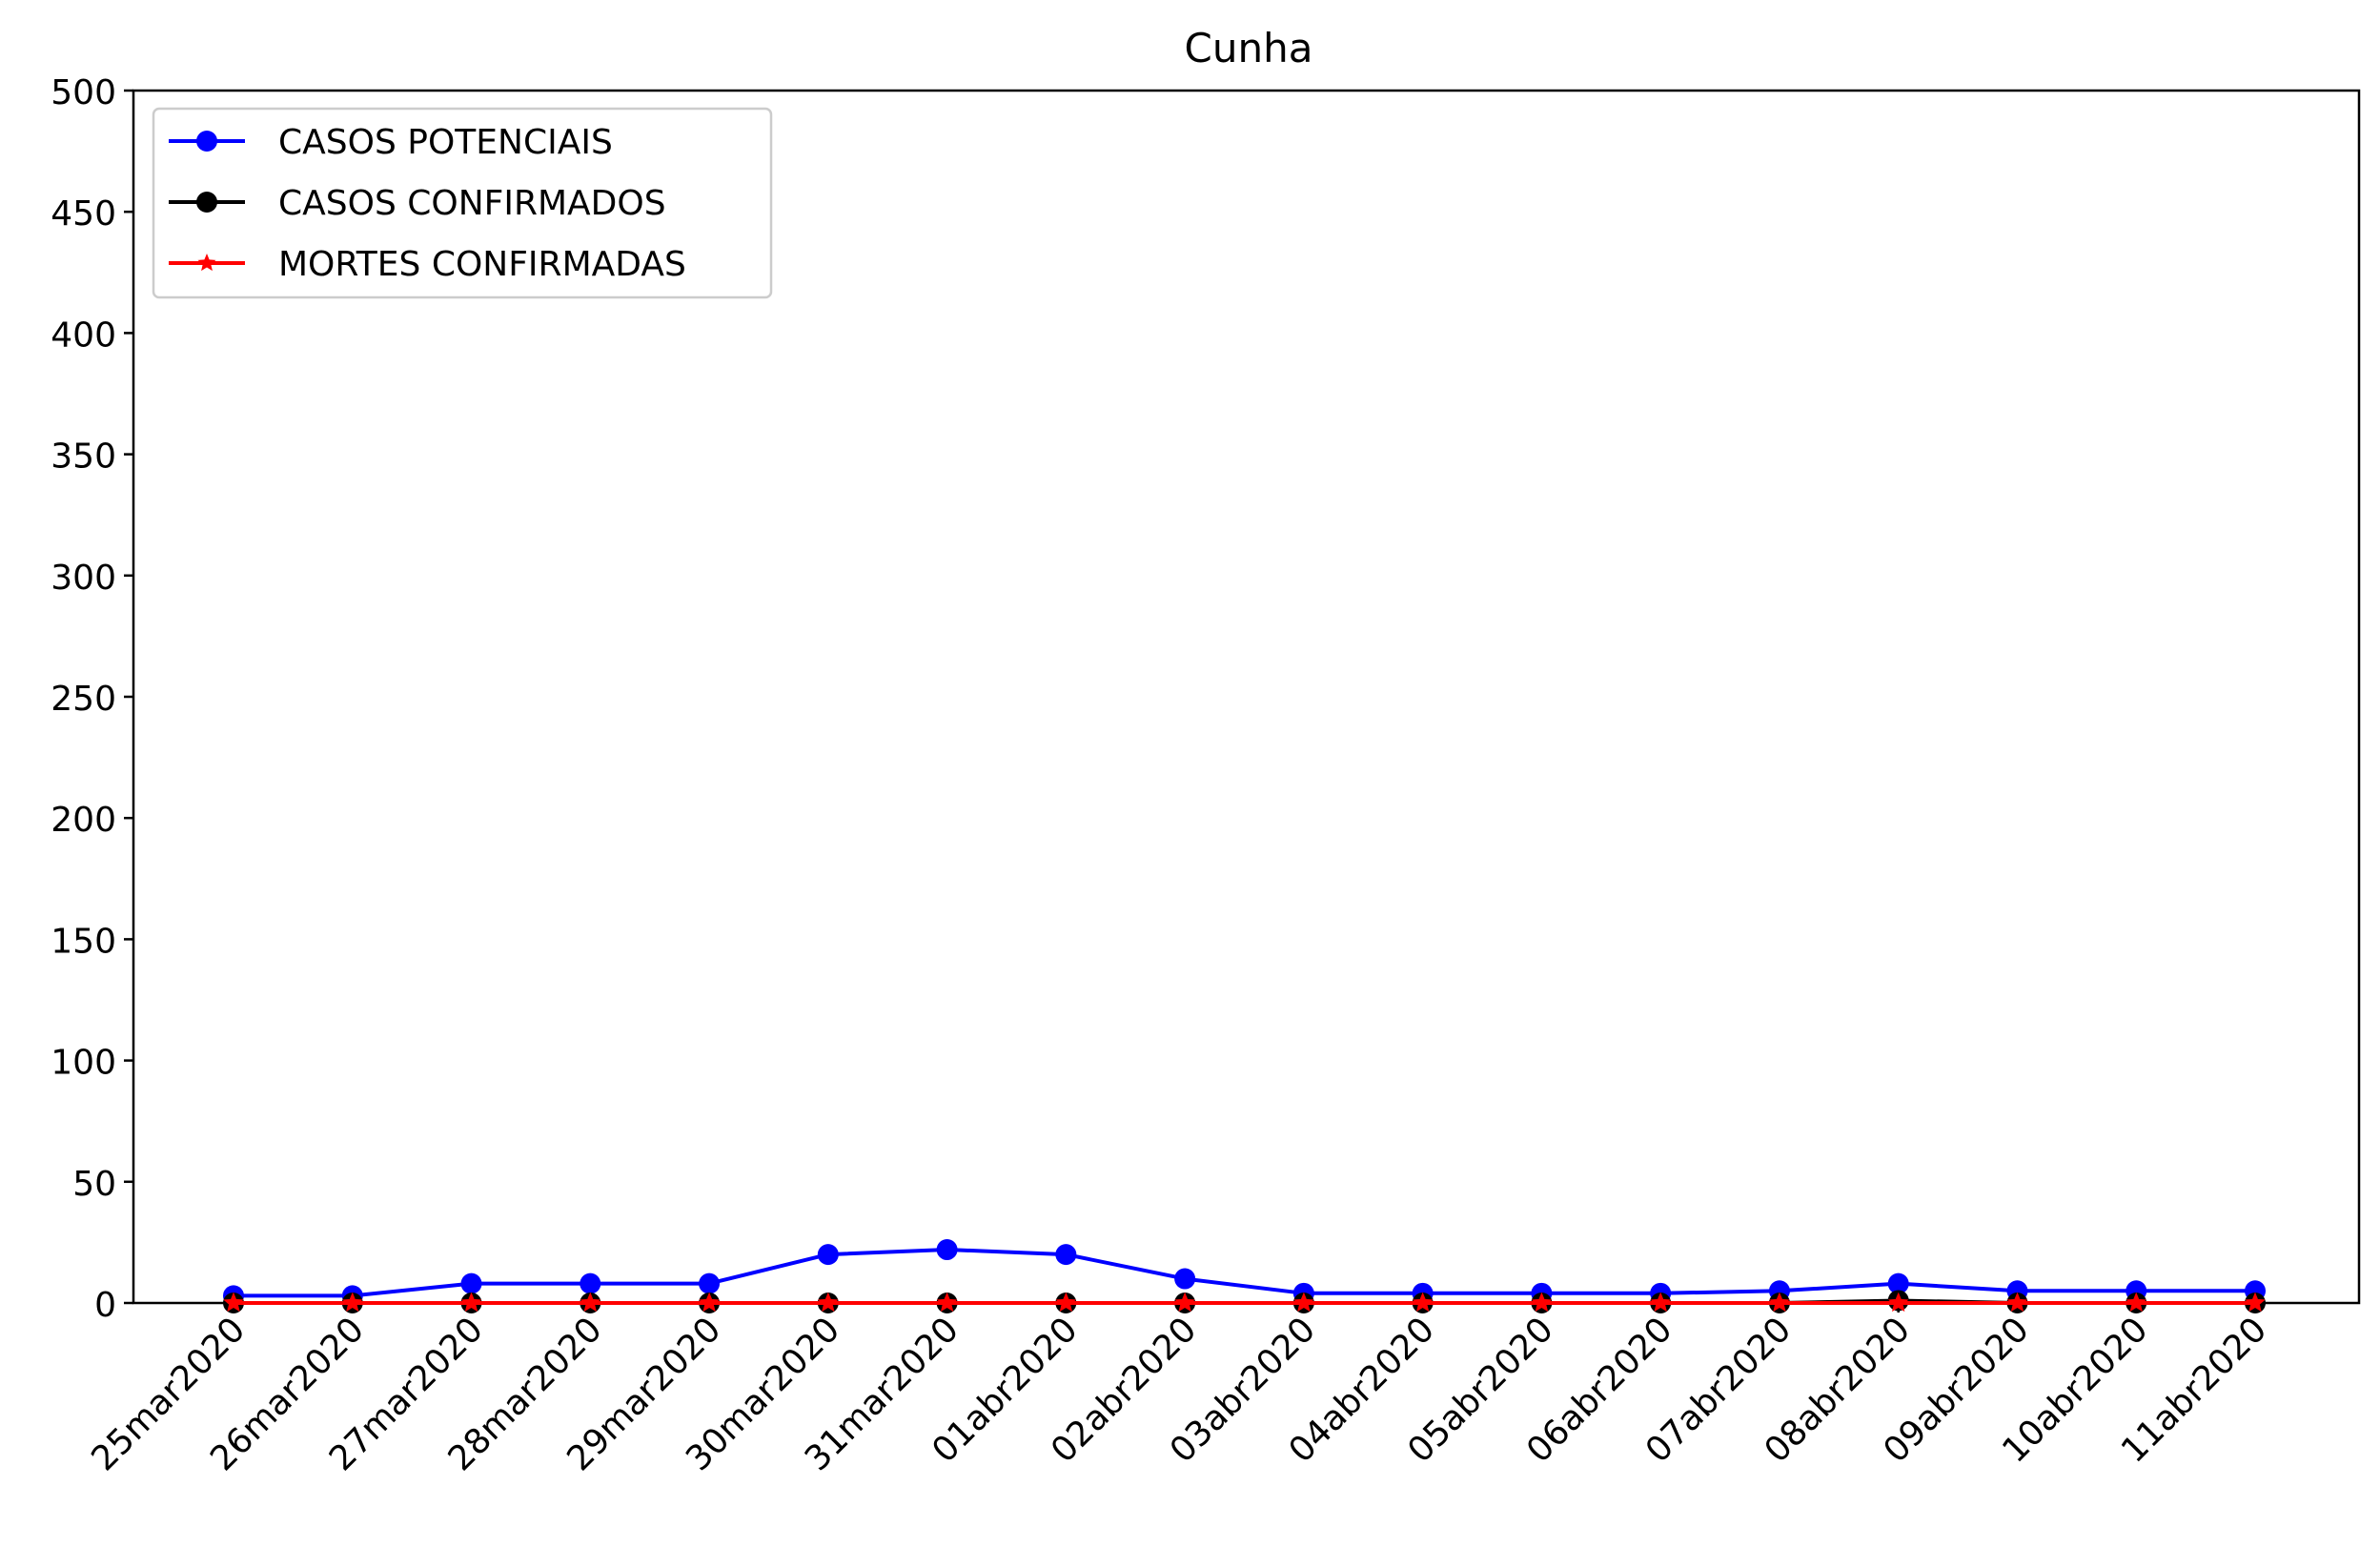 Image resolution: width=2380 pixels, height=1547 pixels. I want to click on y-tick-label: 350, so click(83, 457).